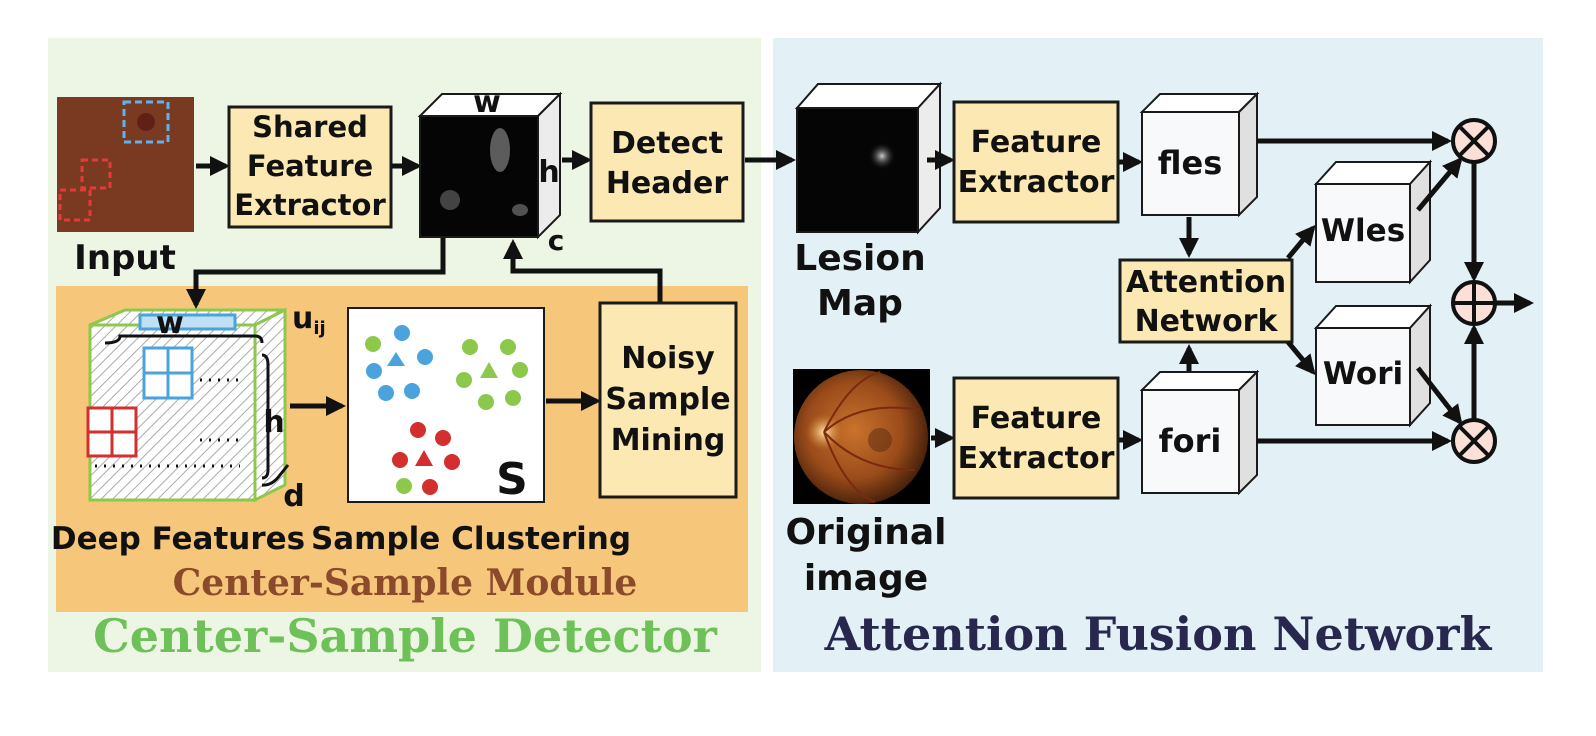 The width and height of the screenshot is (1596, 736). Describe the element at coordinates (1474, 441) in the screenshot. I see `multiply-operator-bottom` at that location.